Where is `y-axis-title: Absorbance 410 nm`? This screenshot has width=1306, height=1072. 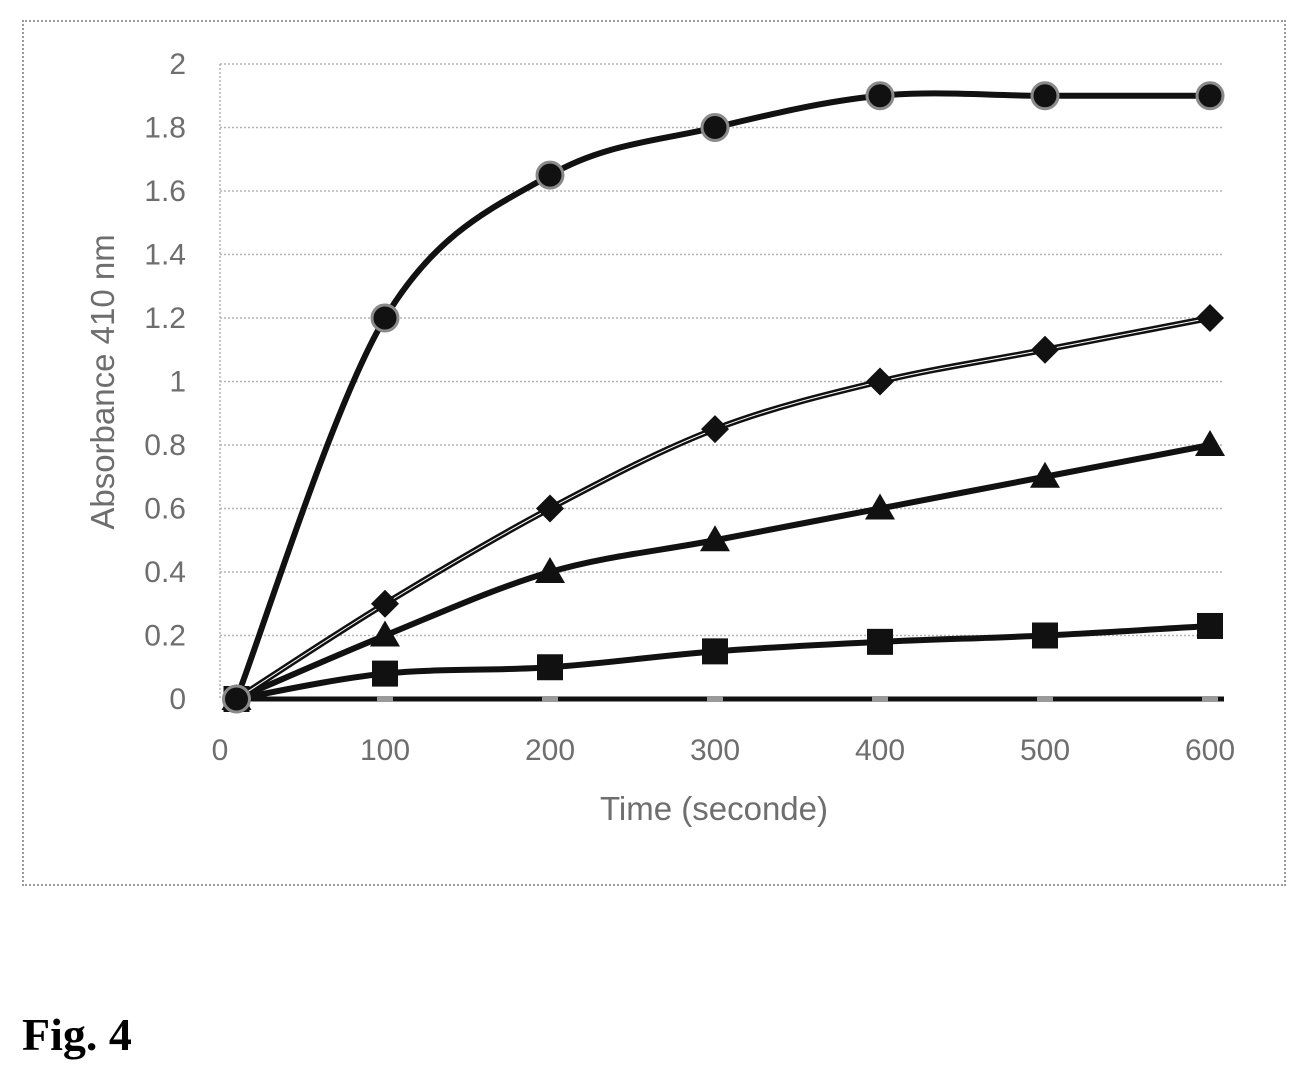 y-axis-title: Absorbance 410 nm is located at coordinates (102, 381).